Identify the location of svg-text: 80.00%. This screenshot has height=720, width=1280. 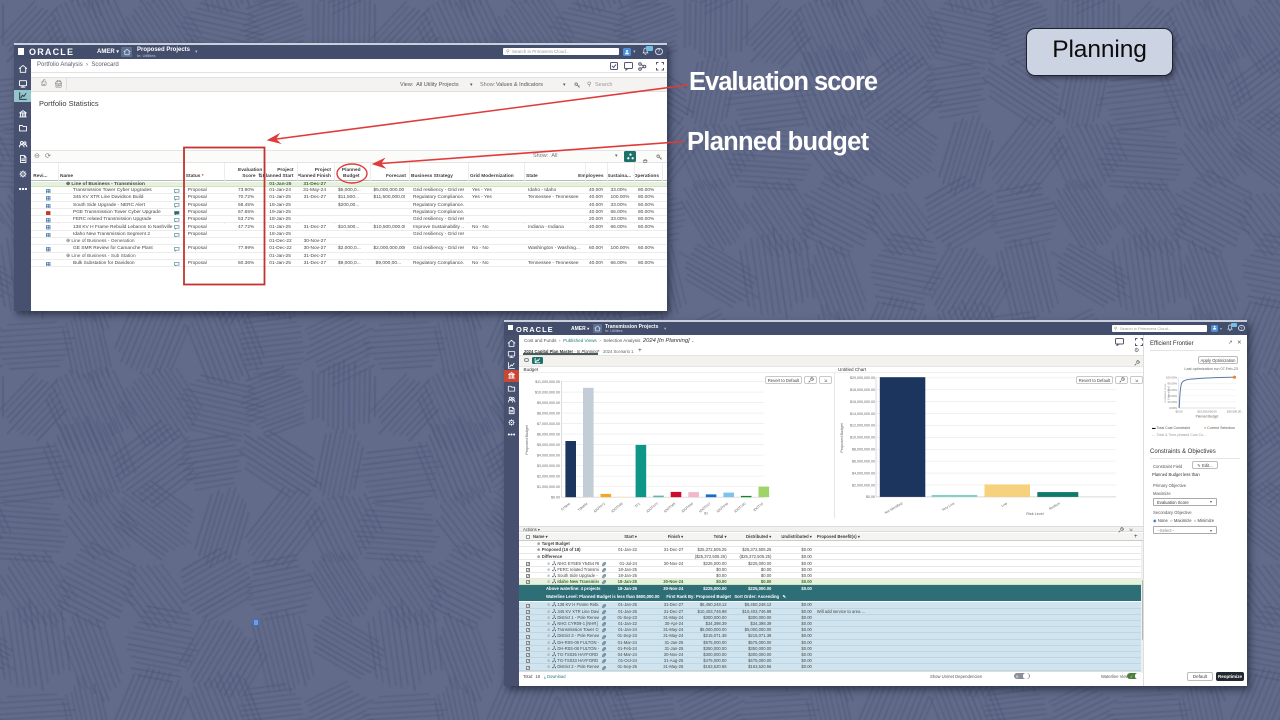
(1173, 384).